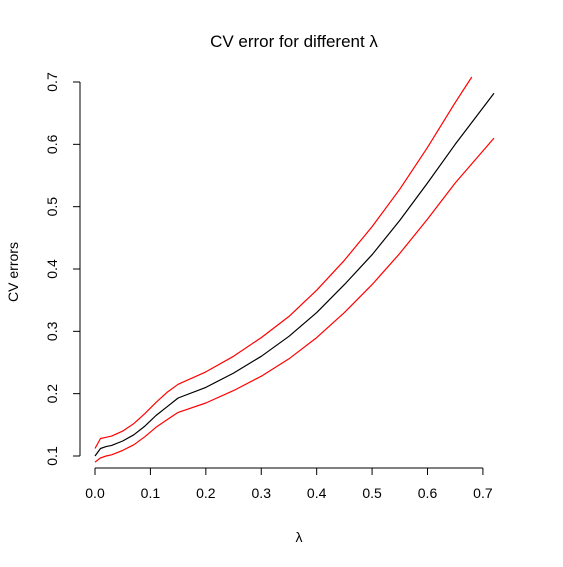  What do you see at coordinates (52, 82) in the screenshot?
I see `y-tick-label: 0.7` at bounding box center [52, 82].